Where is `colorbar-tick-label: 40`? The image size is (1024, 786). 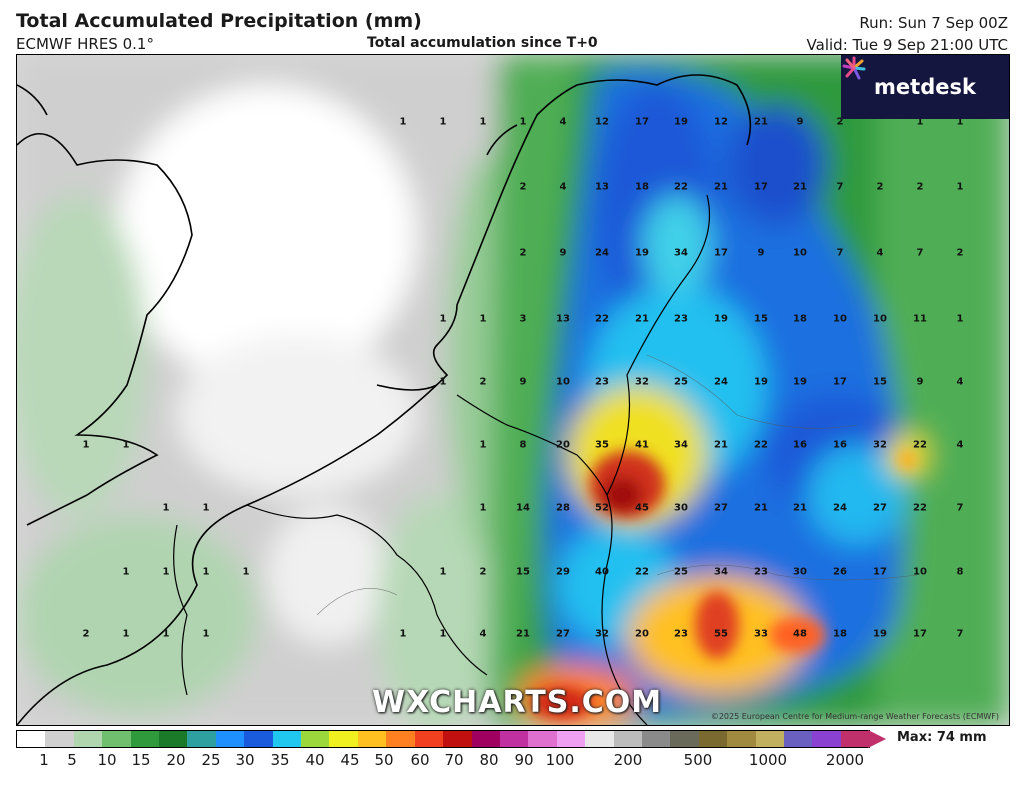
colorbar-tick-label: 40 is located at coordinates (315, 760).